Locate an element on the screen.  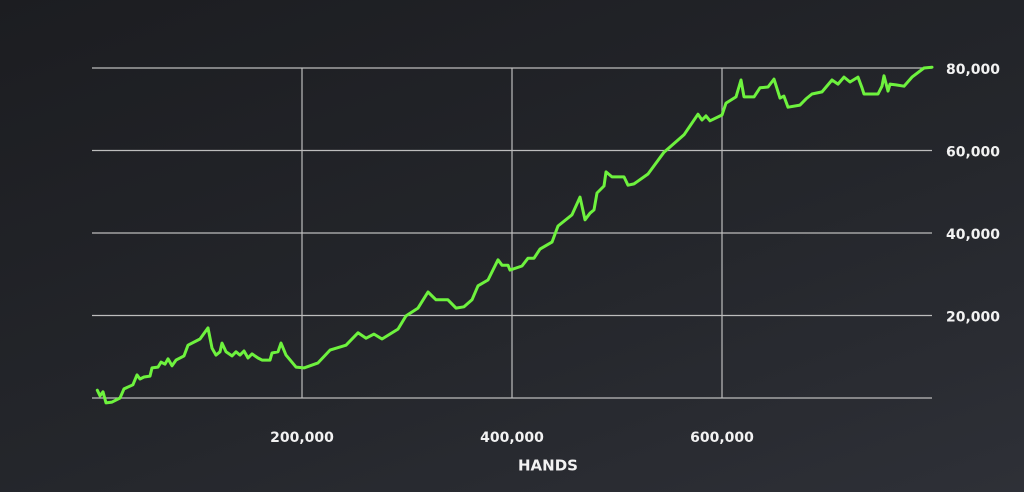
y-tick-label: 60,000 is located at coordinates (973, 153).